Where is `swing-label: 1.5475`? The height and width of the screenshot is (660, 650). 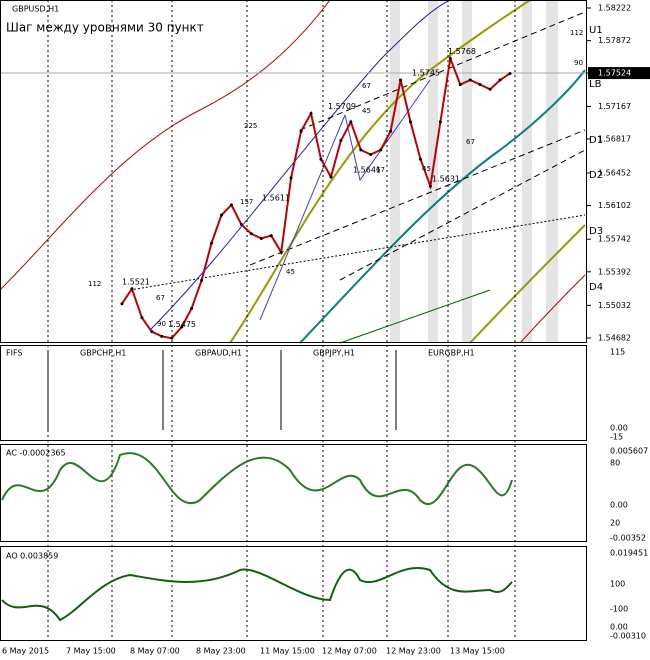 swing-label: 1.5475 is located at coordinates (182, 324).